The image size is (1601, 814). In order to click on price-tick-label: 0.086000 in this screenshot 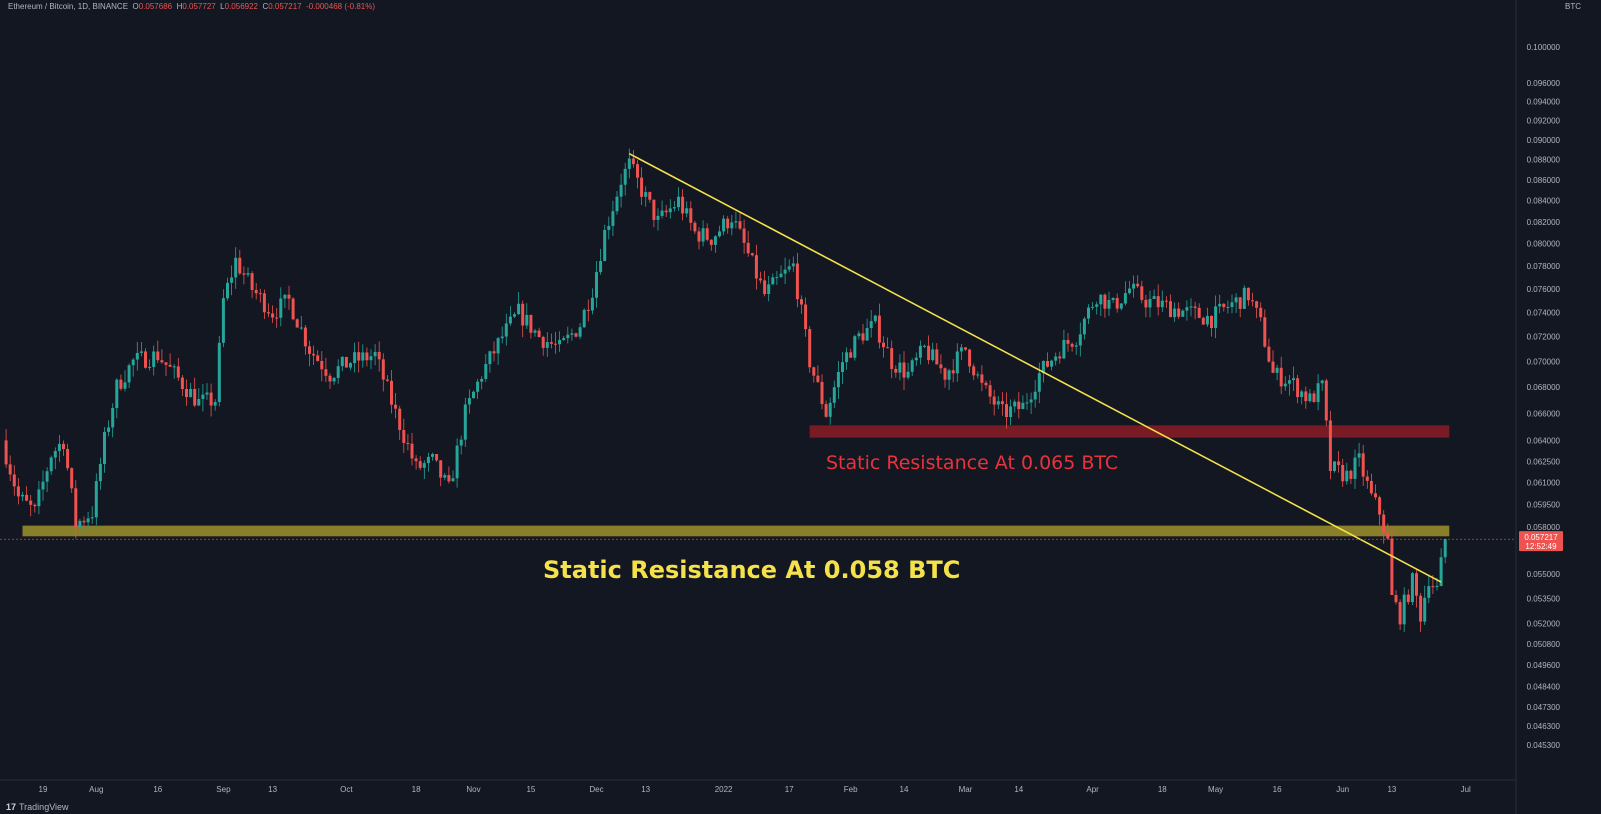, I will do `click(1544, 180)`.